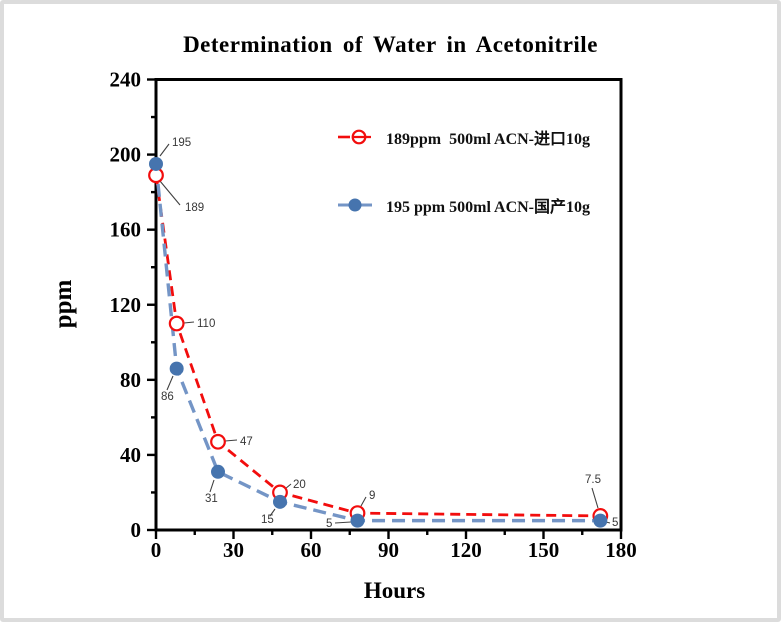 This screenshot has width=781, height=622. Describe the element at coordinates (130, 455) in the screenshot. I see `y-tick-label: 40` at that location.